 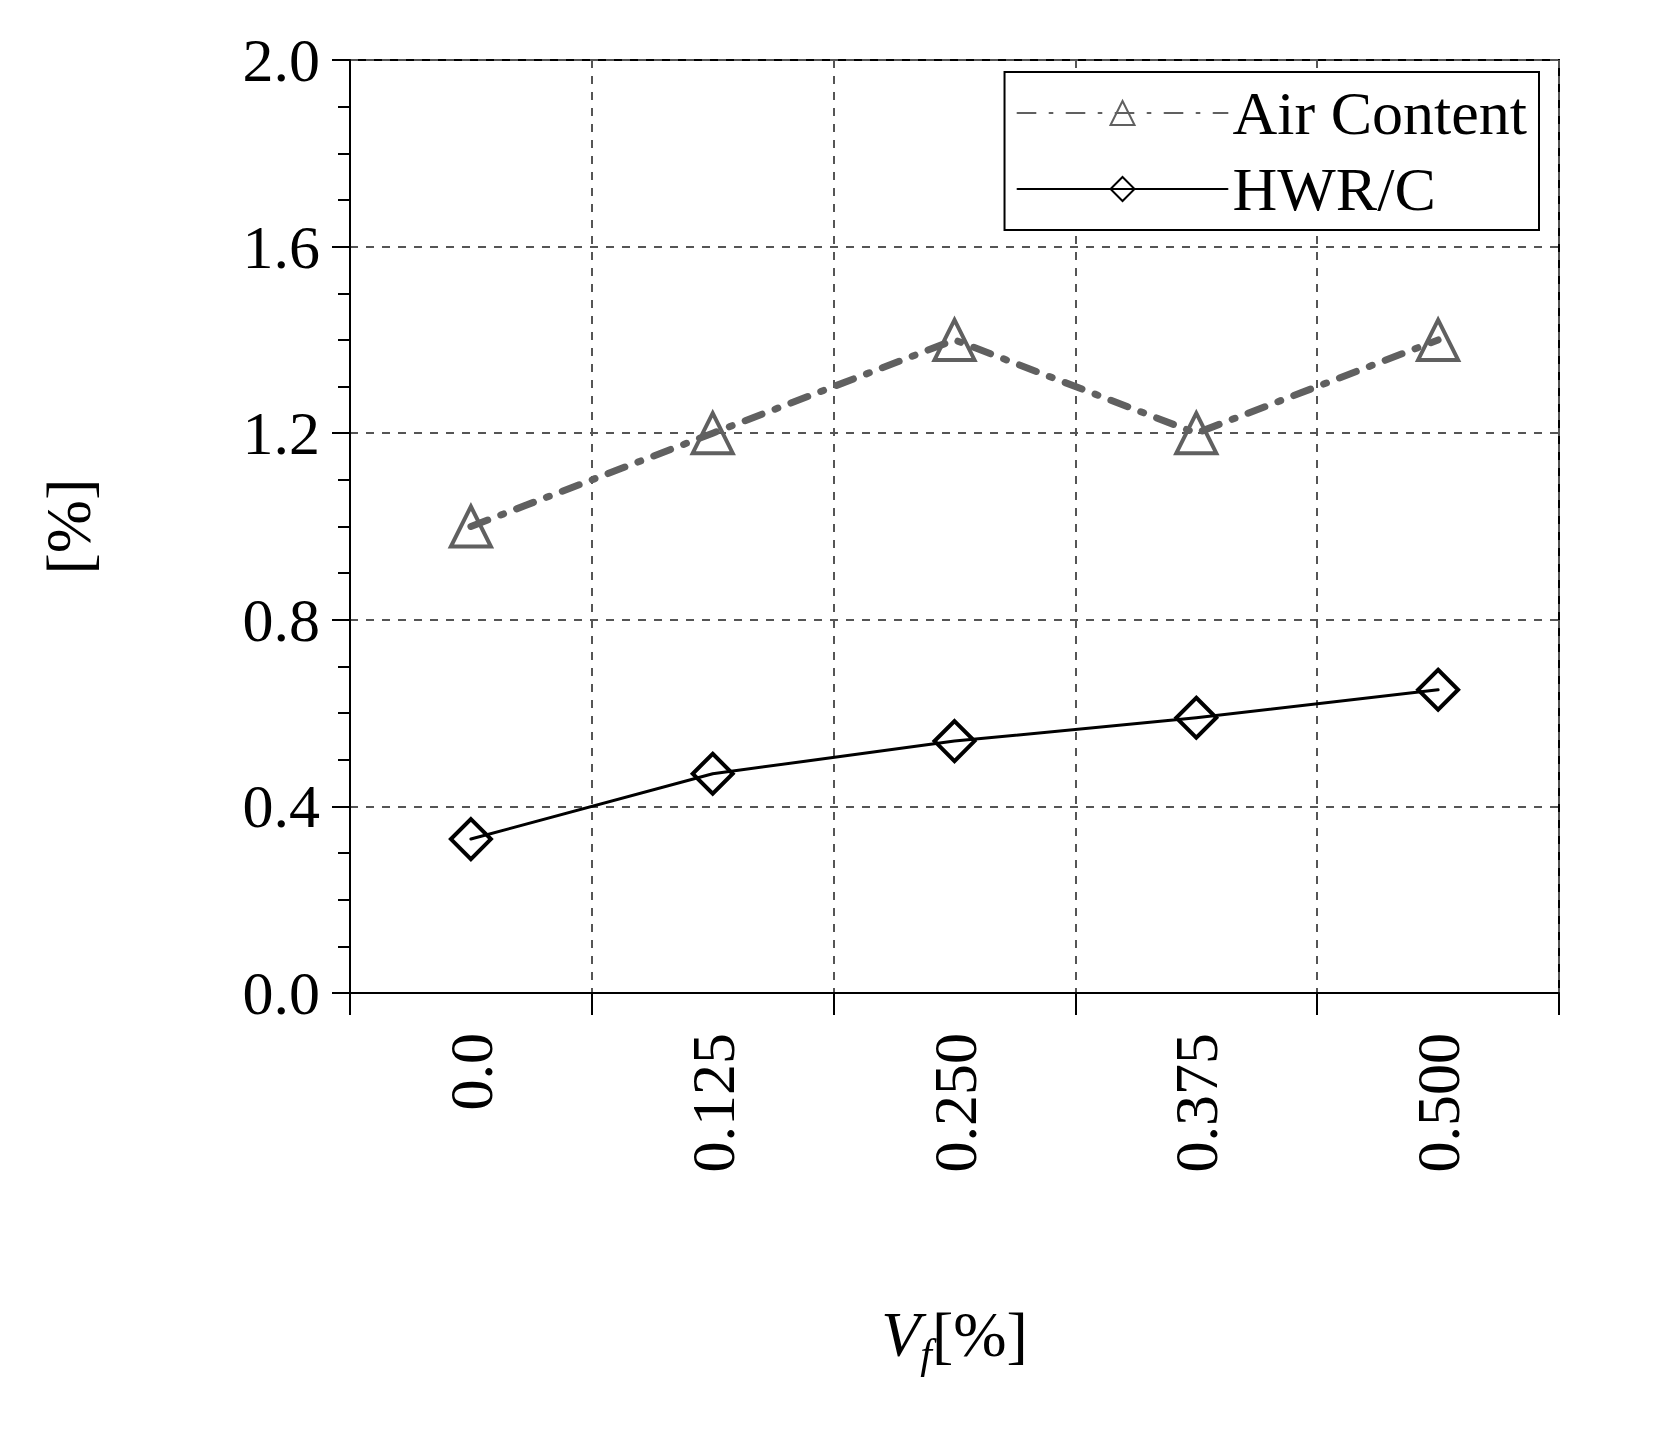 I want to click on x-tick-label: 0.375, so click(x=1196, y=1103).